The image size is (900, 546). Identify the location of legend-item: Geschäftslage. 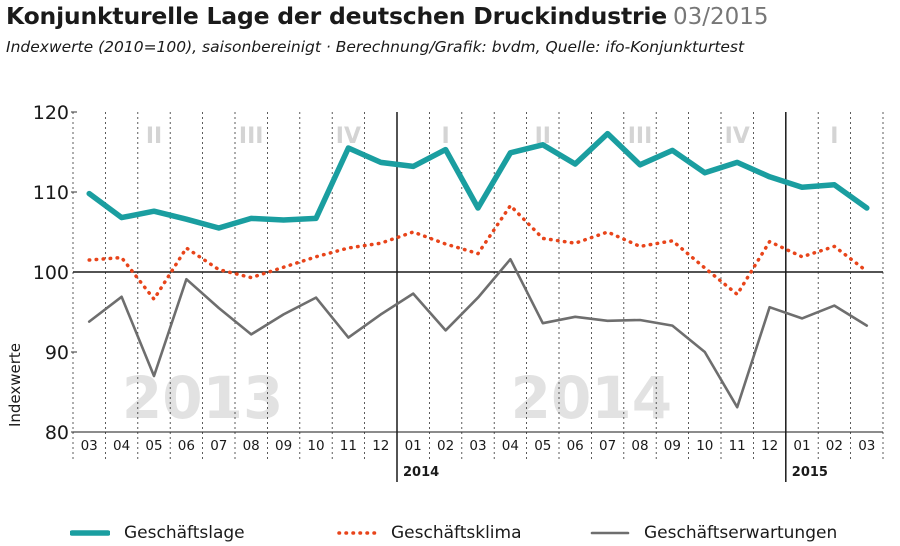
(157, 533).